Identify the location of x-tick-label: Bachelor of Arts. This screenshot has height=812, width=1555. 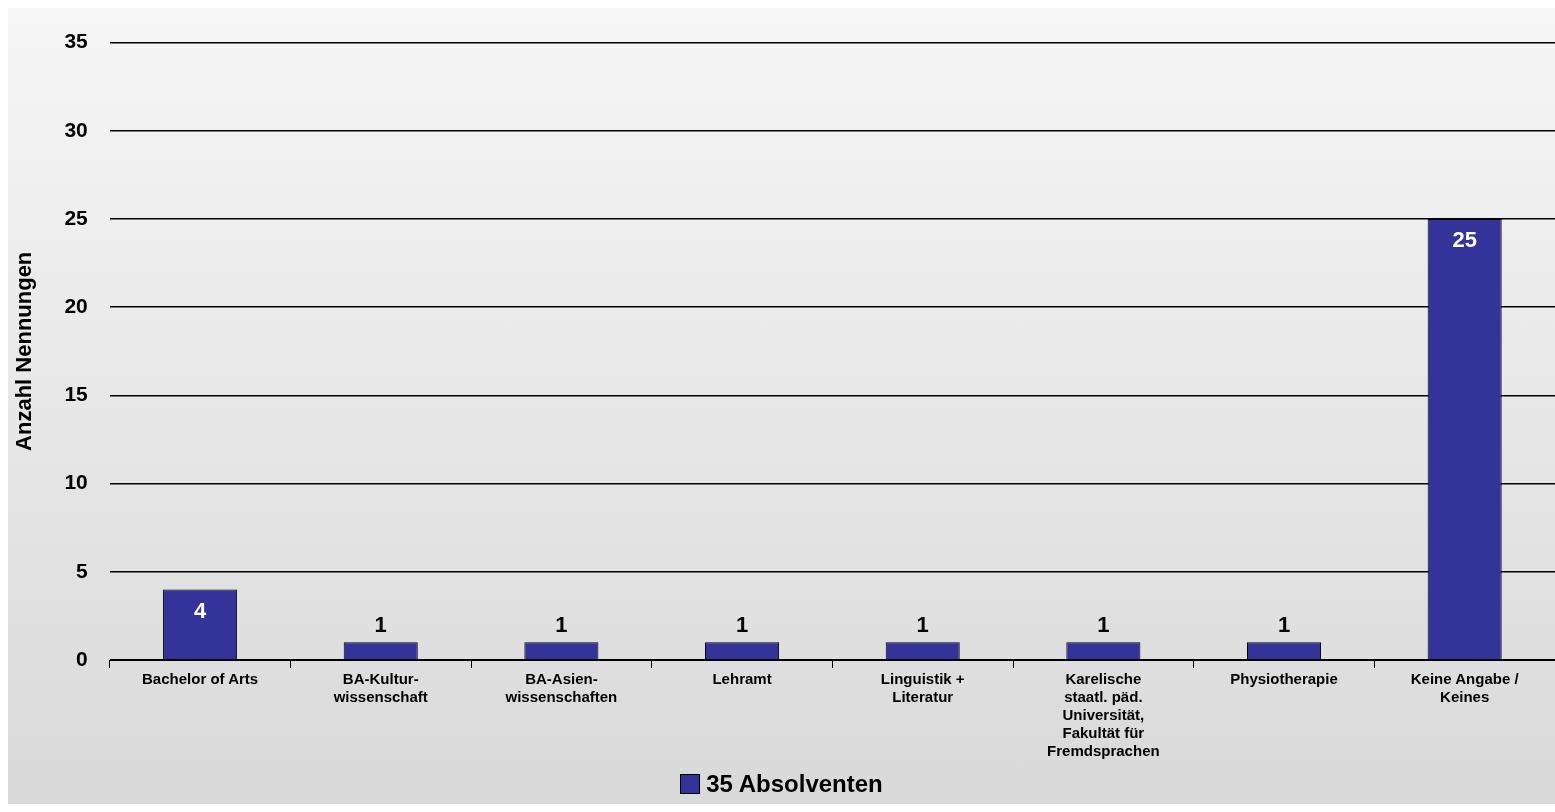
(200, 679).